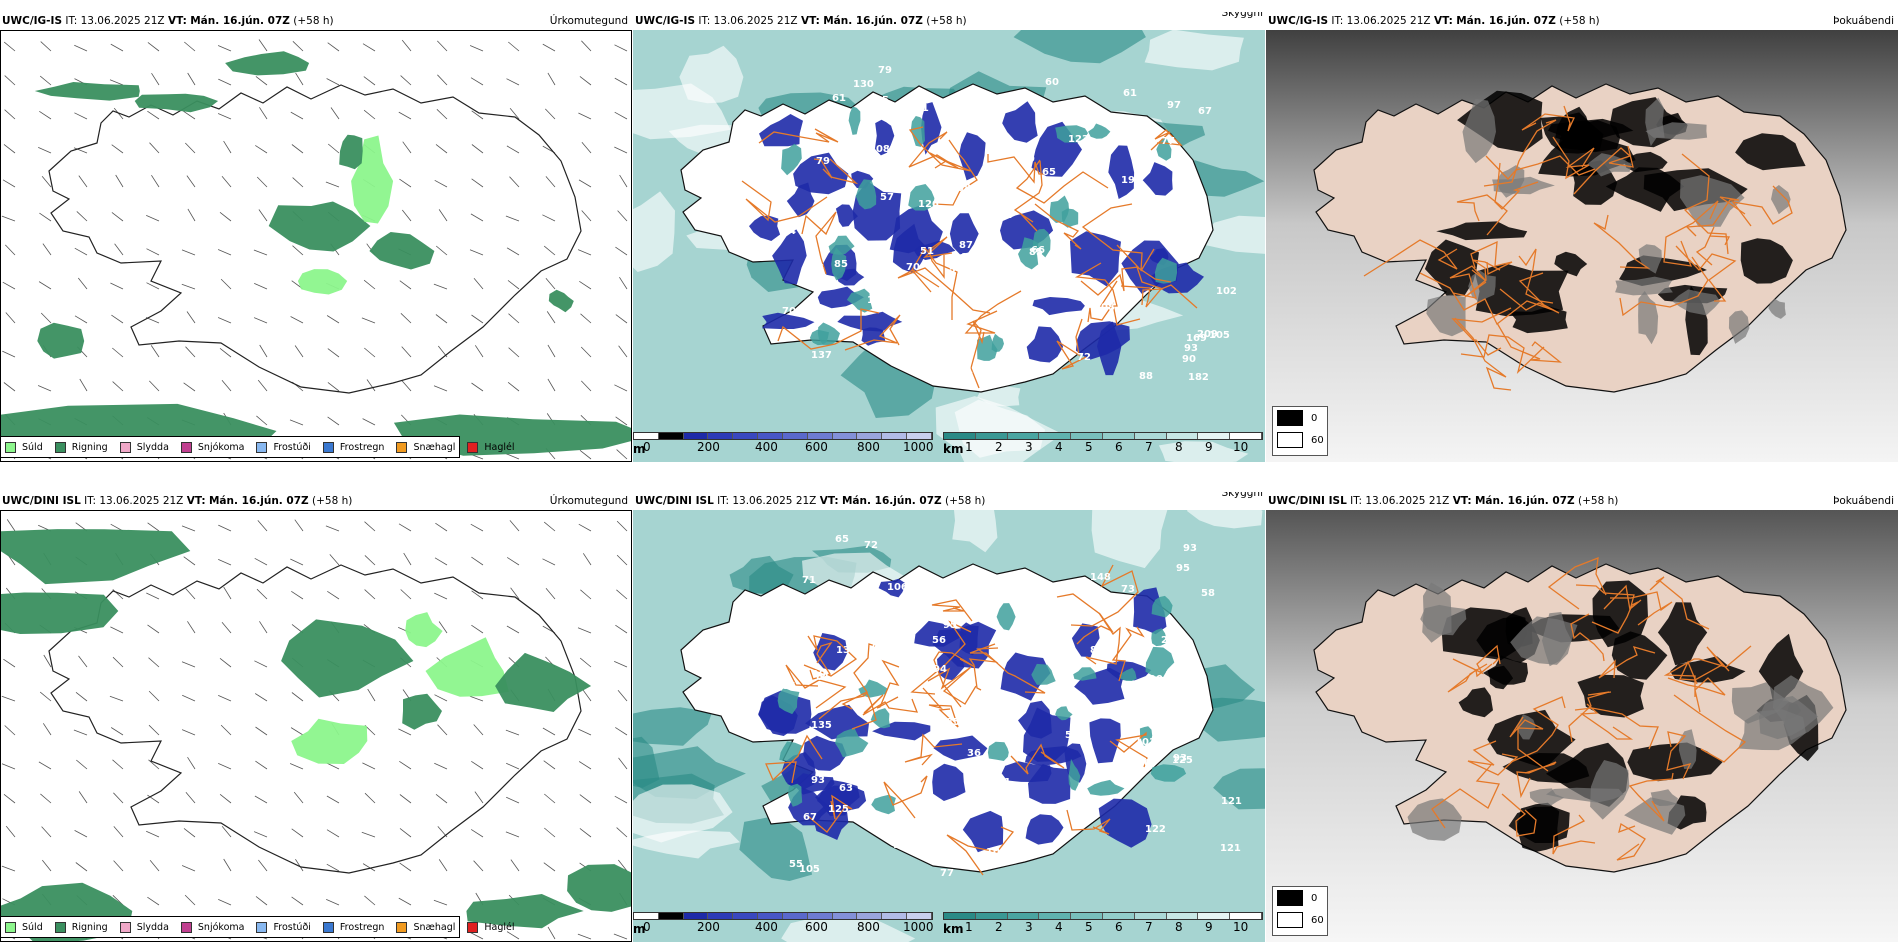  What do you see at coordinates (1050, 291) in the screenshot?
I see `ceiling-label: 29` at bounding box center [1050, 291].